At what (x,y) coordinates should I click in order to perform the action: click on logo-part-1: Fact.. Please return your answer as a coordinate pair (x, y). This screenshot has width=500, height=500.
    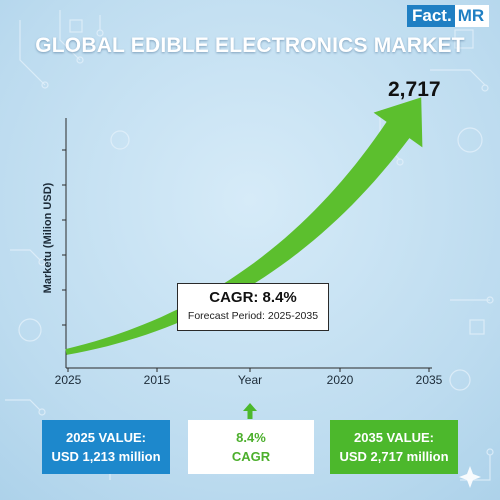
    Looking at the image, I should click on (431, 16).